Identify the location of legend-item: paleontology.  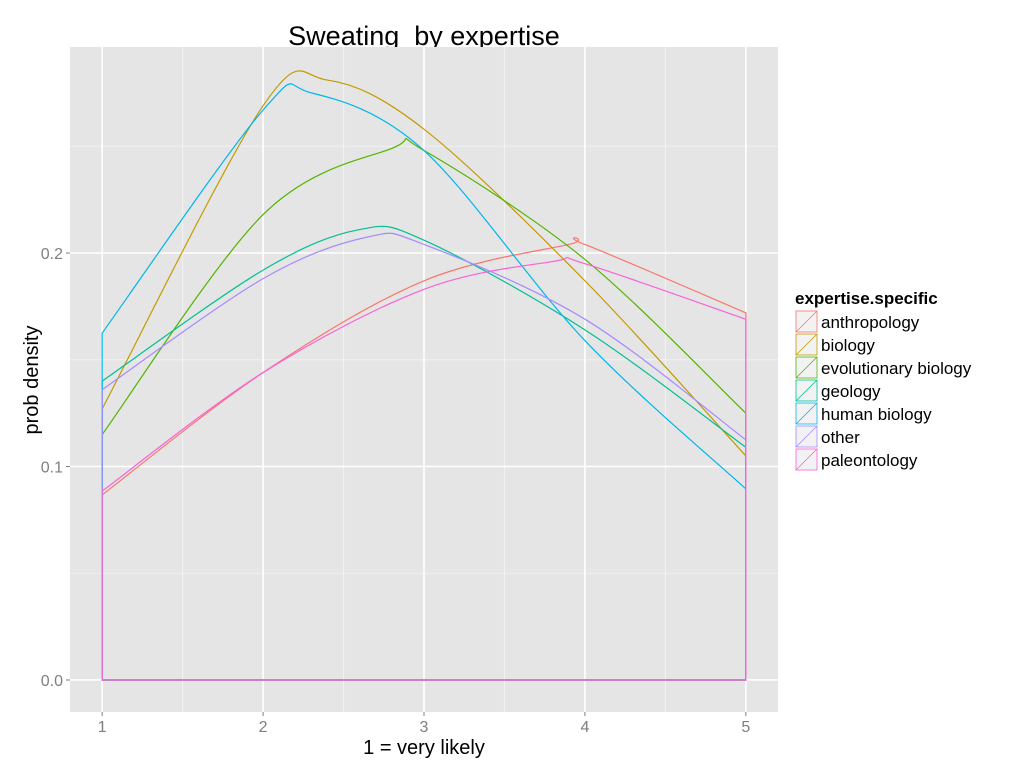
(856, 459).